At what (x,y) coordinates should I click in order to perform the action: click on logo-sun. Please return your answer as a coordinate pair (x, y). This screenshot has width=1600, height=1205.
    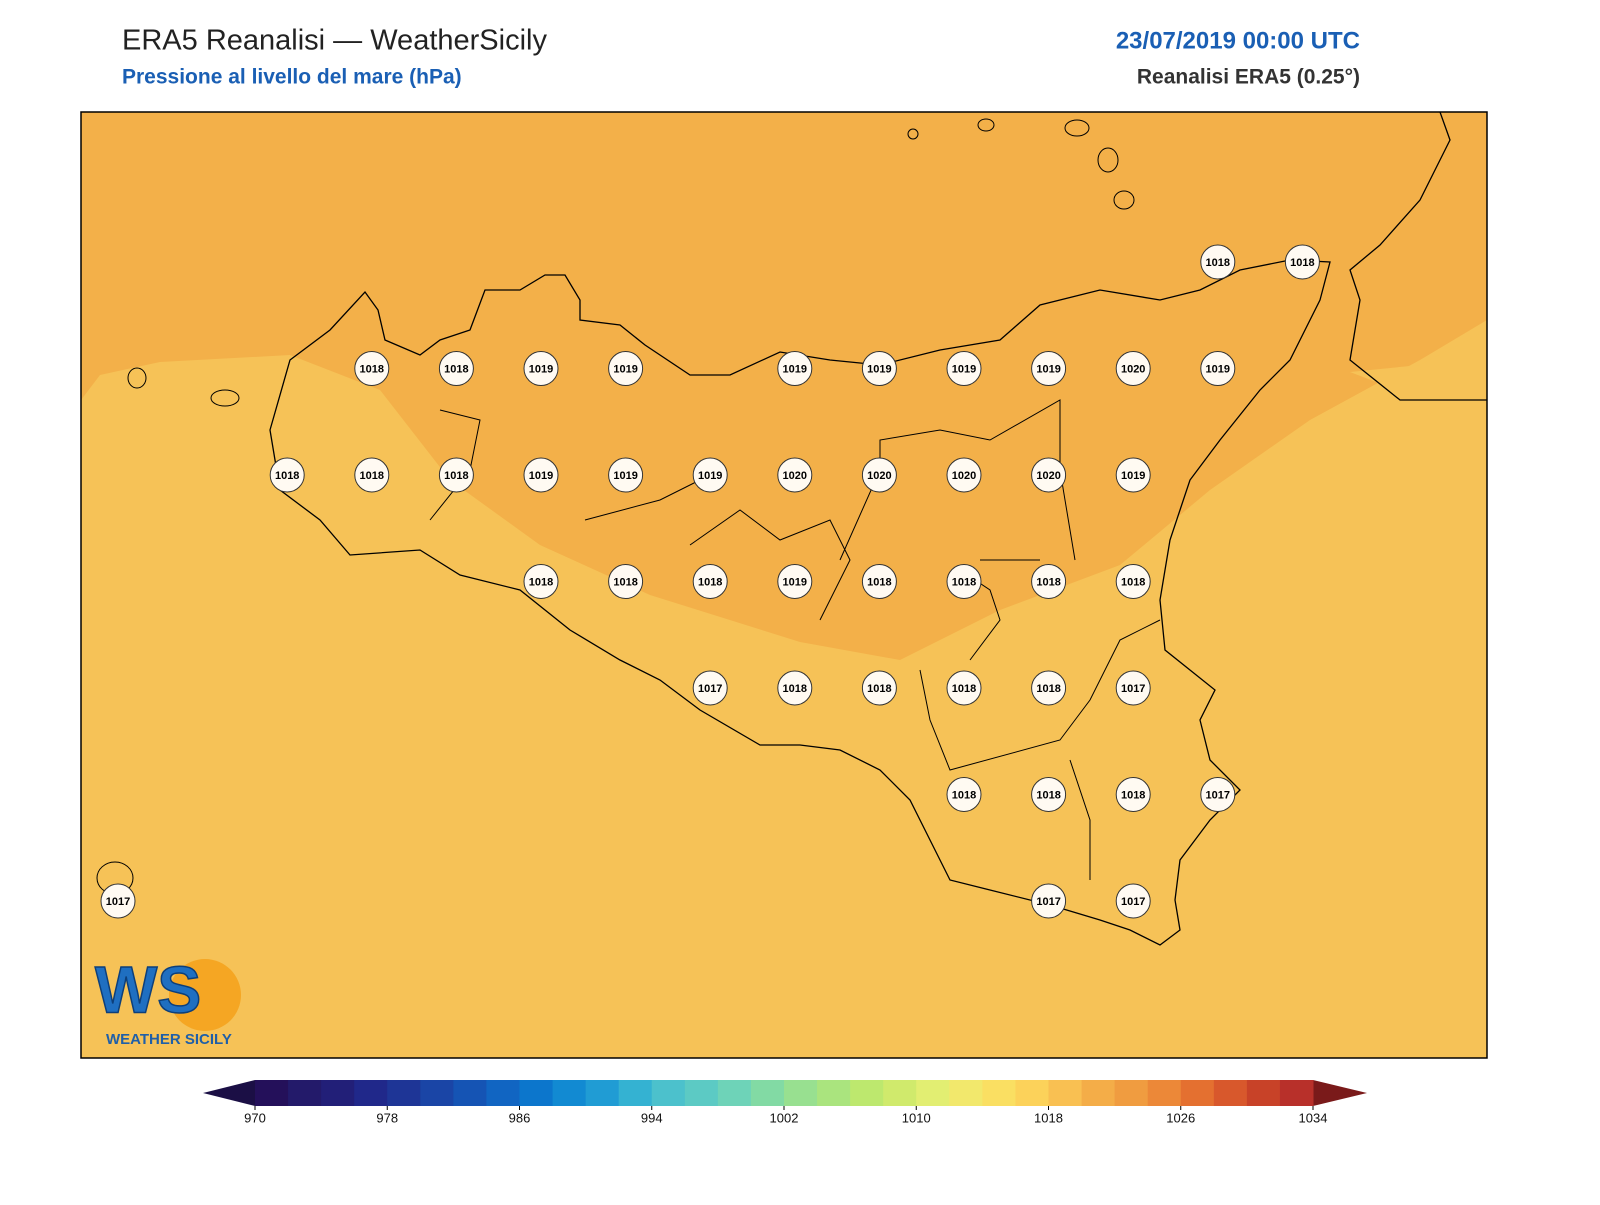
    Looking at the image, I should click on (205, 995).